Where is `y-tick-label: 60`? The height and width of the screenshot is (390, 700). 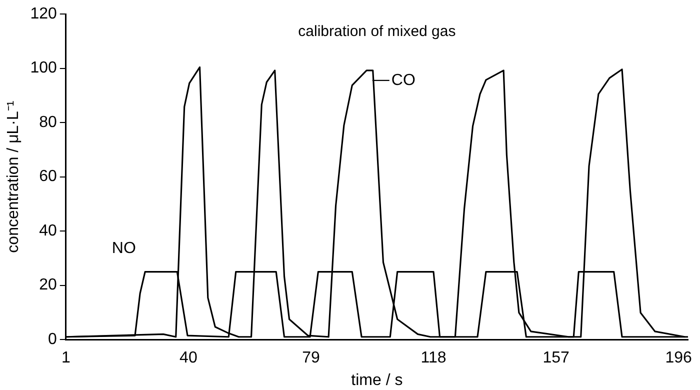
y-tick-label: 60 is located at coordinates (48, 177).